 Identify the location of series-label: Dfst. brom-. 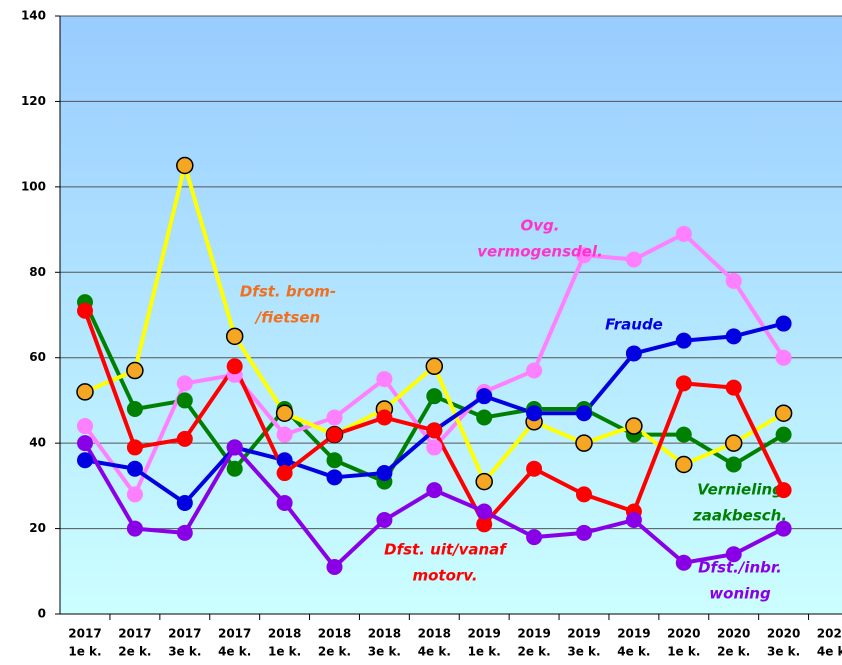
(288, 292).